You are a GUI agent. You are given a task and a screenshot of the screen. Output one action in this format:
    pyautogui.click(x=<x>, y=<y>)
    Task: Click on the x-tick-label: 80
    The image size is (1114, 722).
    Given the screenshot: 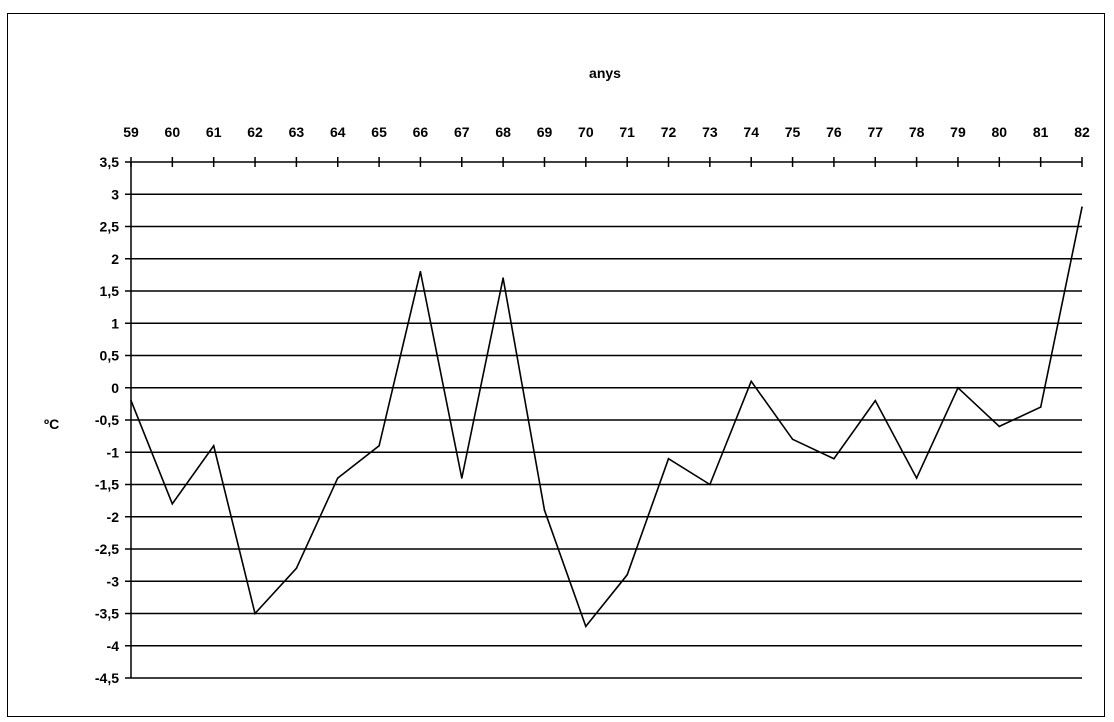 What is the action you would take?
    pyautogui.click(x=1000, y=132)
    